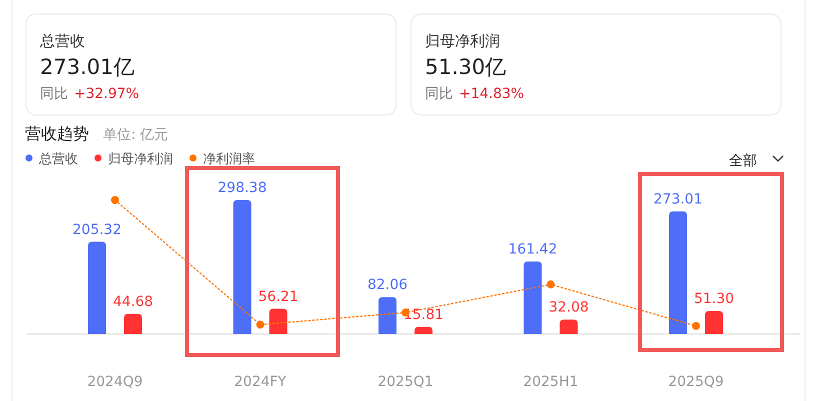 This screenshot has height=401, width=835. Describe the element at coordinates (107, 94) in the screenshot. I see `text: +32.97%` at that location.